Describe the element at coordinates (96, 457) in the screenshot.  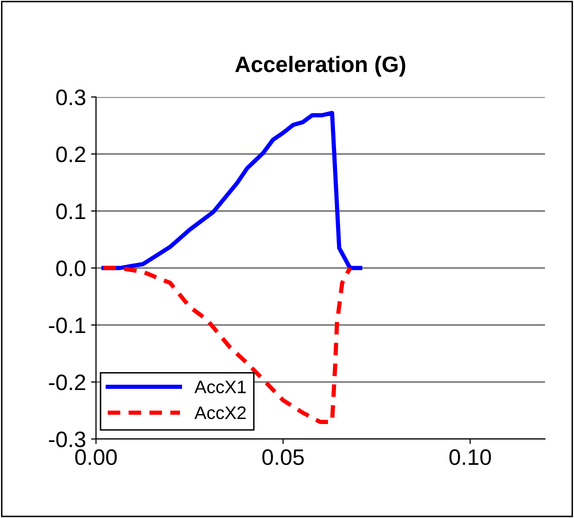
I see `x-tick-label: 0.00` at that location.